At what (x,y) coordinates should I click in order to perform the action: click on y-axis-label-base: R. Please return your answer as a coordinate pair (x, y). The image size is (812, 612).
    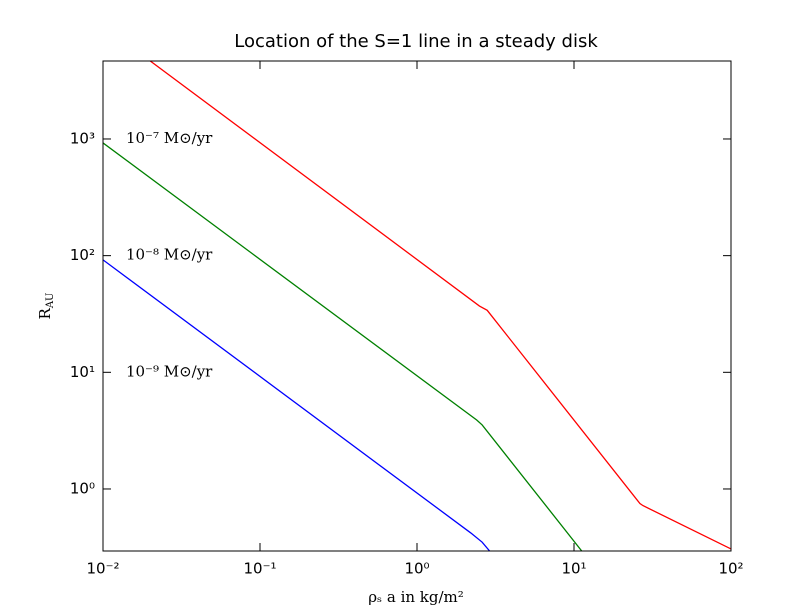
    Looking at the image, I should click on (45, 313).